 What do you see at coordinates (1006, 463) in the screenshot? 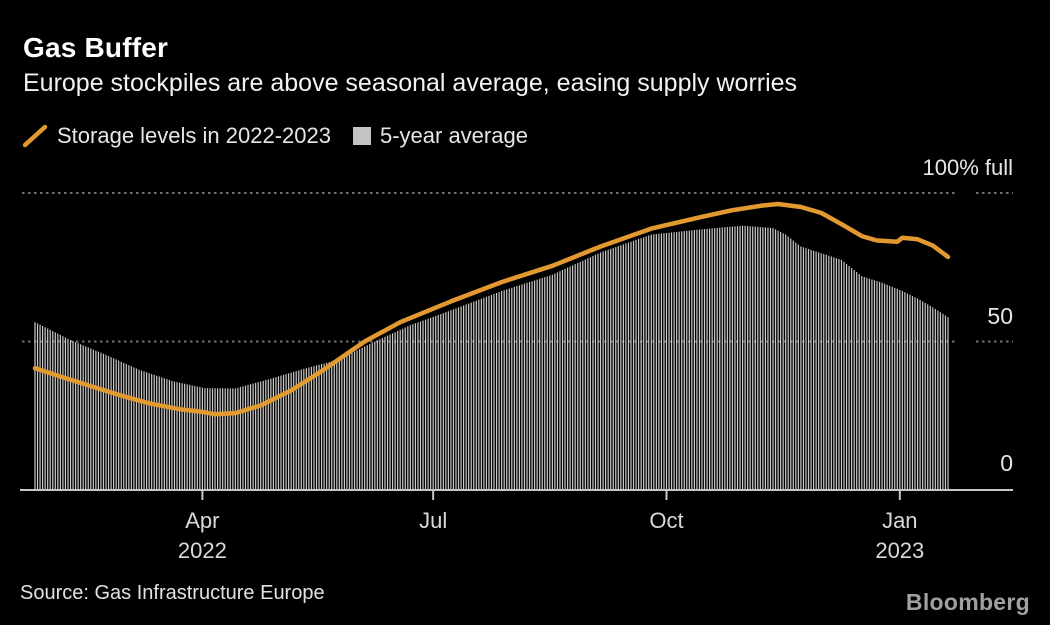
I see `y-axis-label-0: 0` at bounding box center [1006, 463].